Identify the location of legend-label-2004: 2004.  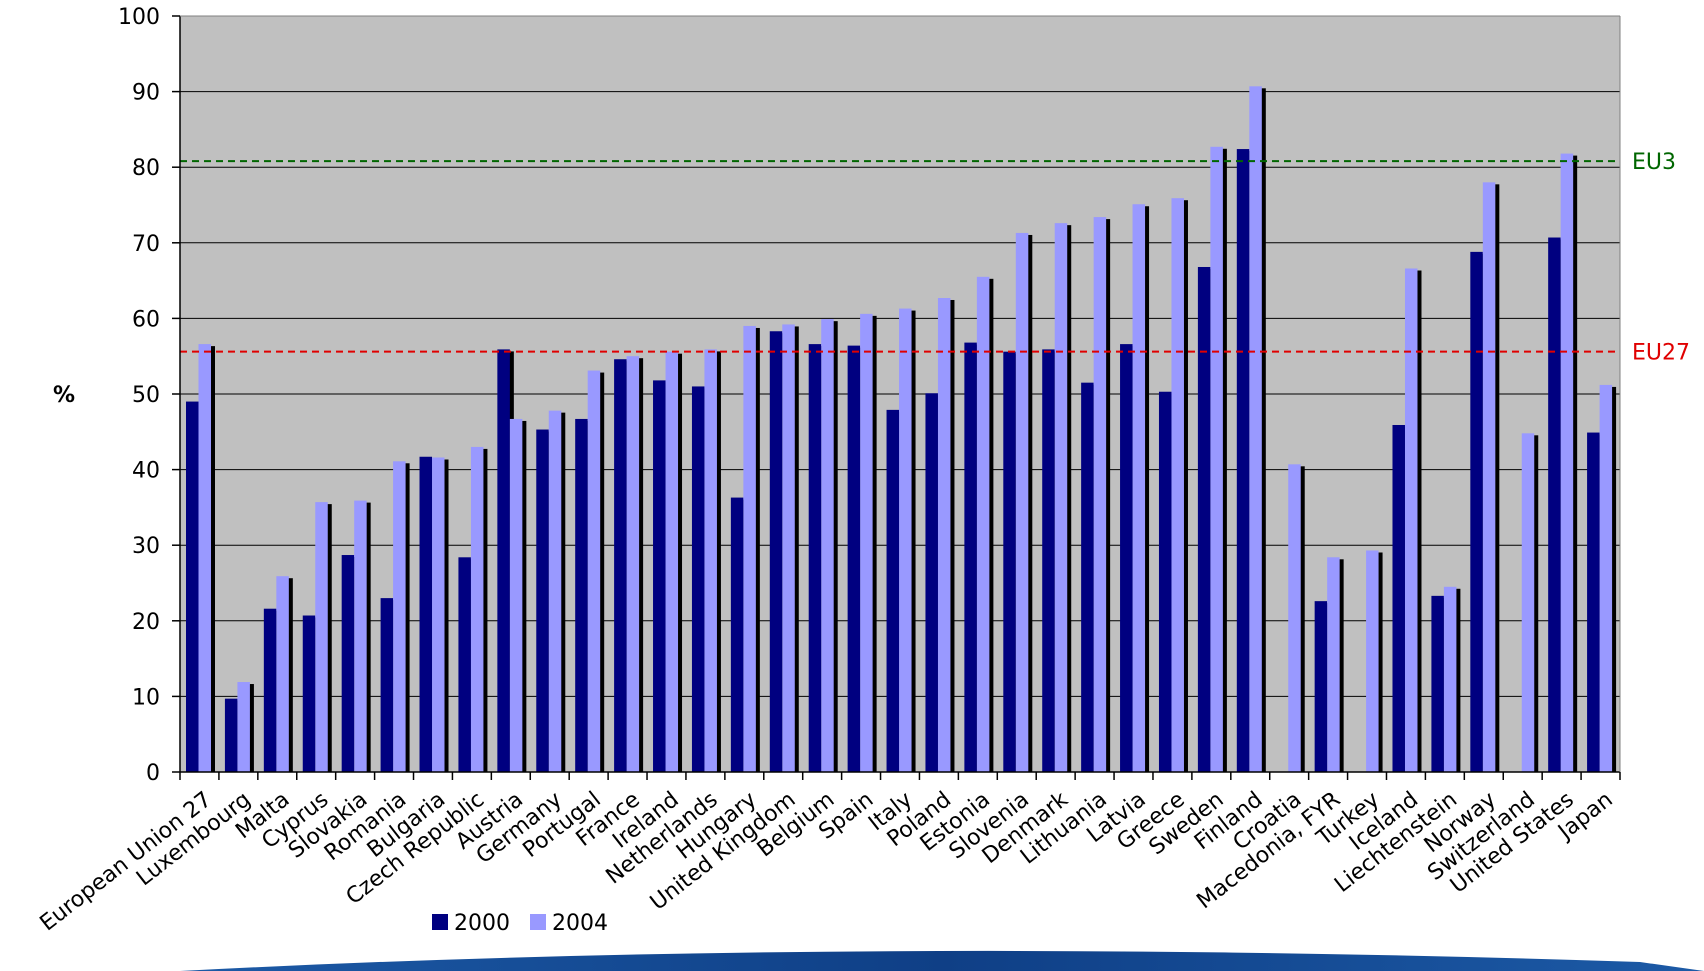
(580, 923).